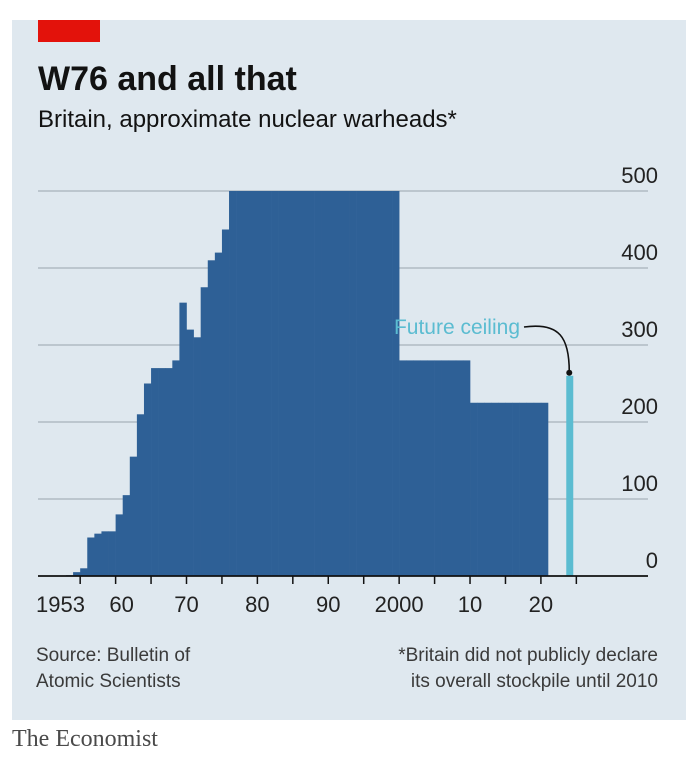 Image resolution: width=698 pixels, height=768 pixels. Describe the element at coordinates (190, 452) in the screenshot. I see `bar-1970` at that location.